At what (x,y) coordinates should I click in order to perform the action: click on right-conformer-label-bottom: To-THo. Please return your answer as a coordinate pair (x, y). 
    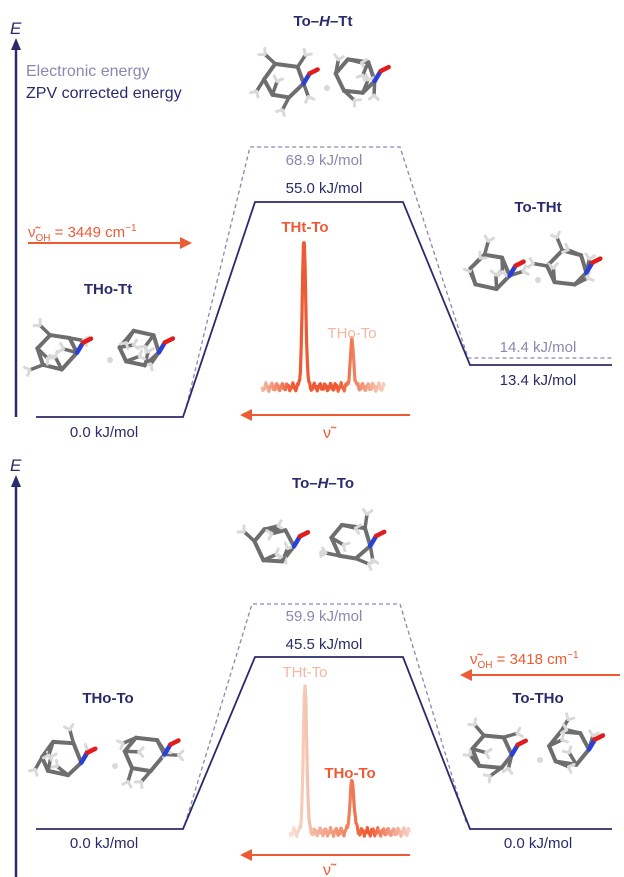
    Looking at the image, I should click on (537, 698).